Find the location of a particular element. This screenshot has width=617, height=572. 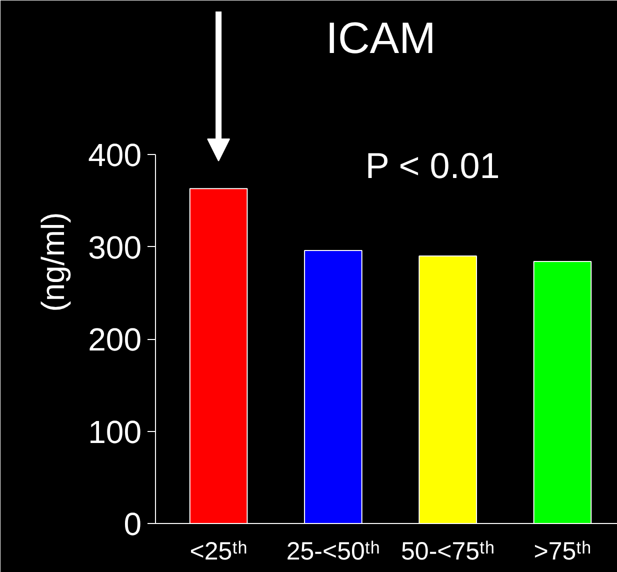

x-tick-label: 25-<50ᵗʰ is located at coordinates (333, 552).